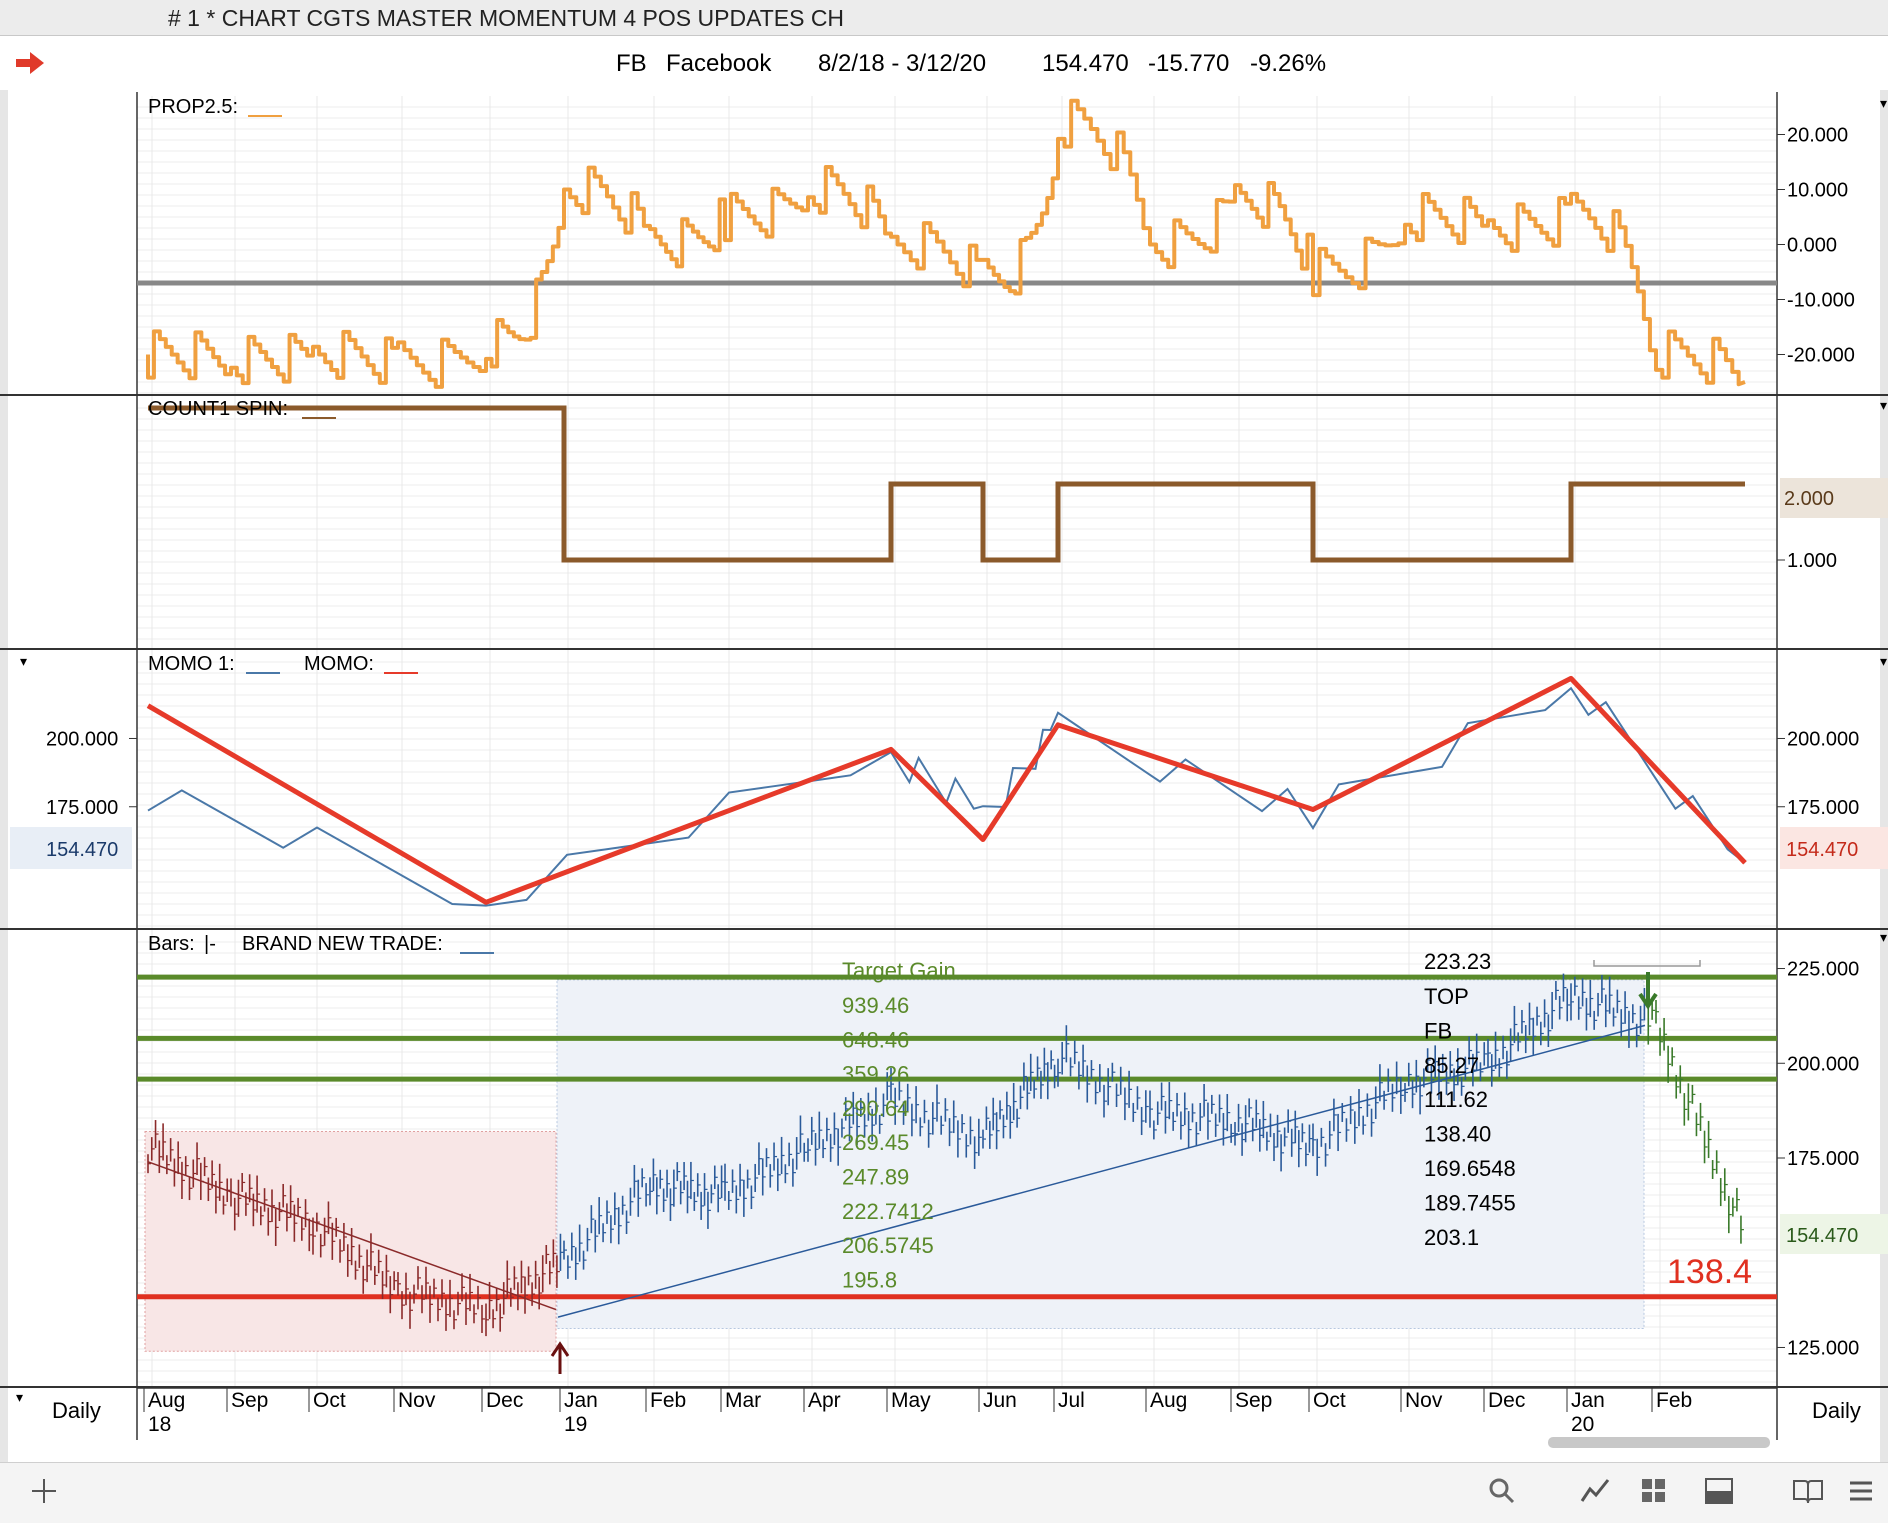 The height and width of the screenshot is (1523, 1888). I want to click on red-arrow-icon, so click(31, 63).